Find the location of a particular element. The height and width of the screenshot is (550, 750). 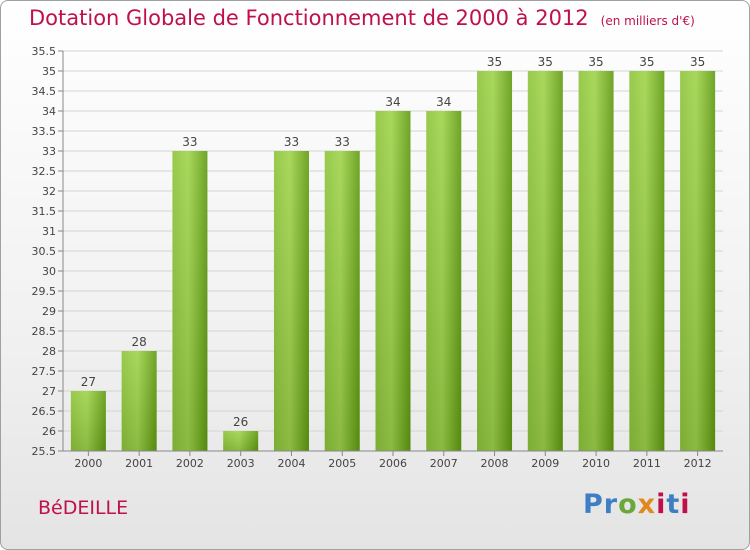

bar-shade-2012 is located at coordinates (698, 261).